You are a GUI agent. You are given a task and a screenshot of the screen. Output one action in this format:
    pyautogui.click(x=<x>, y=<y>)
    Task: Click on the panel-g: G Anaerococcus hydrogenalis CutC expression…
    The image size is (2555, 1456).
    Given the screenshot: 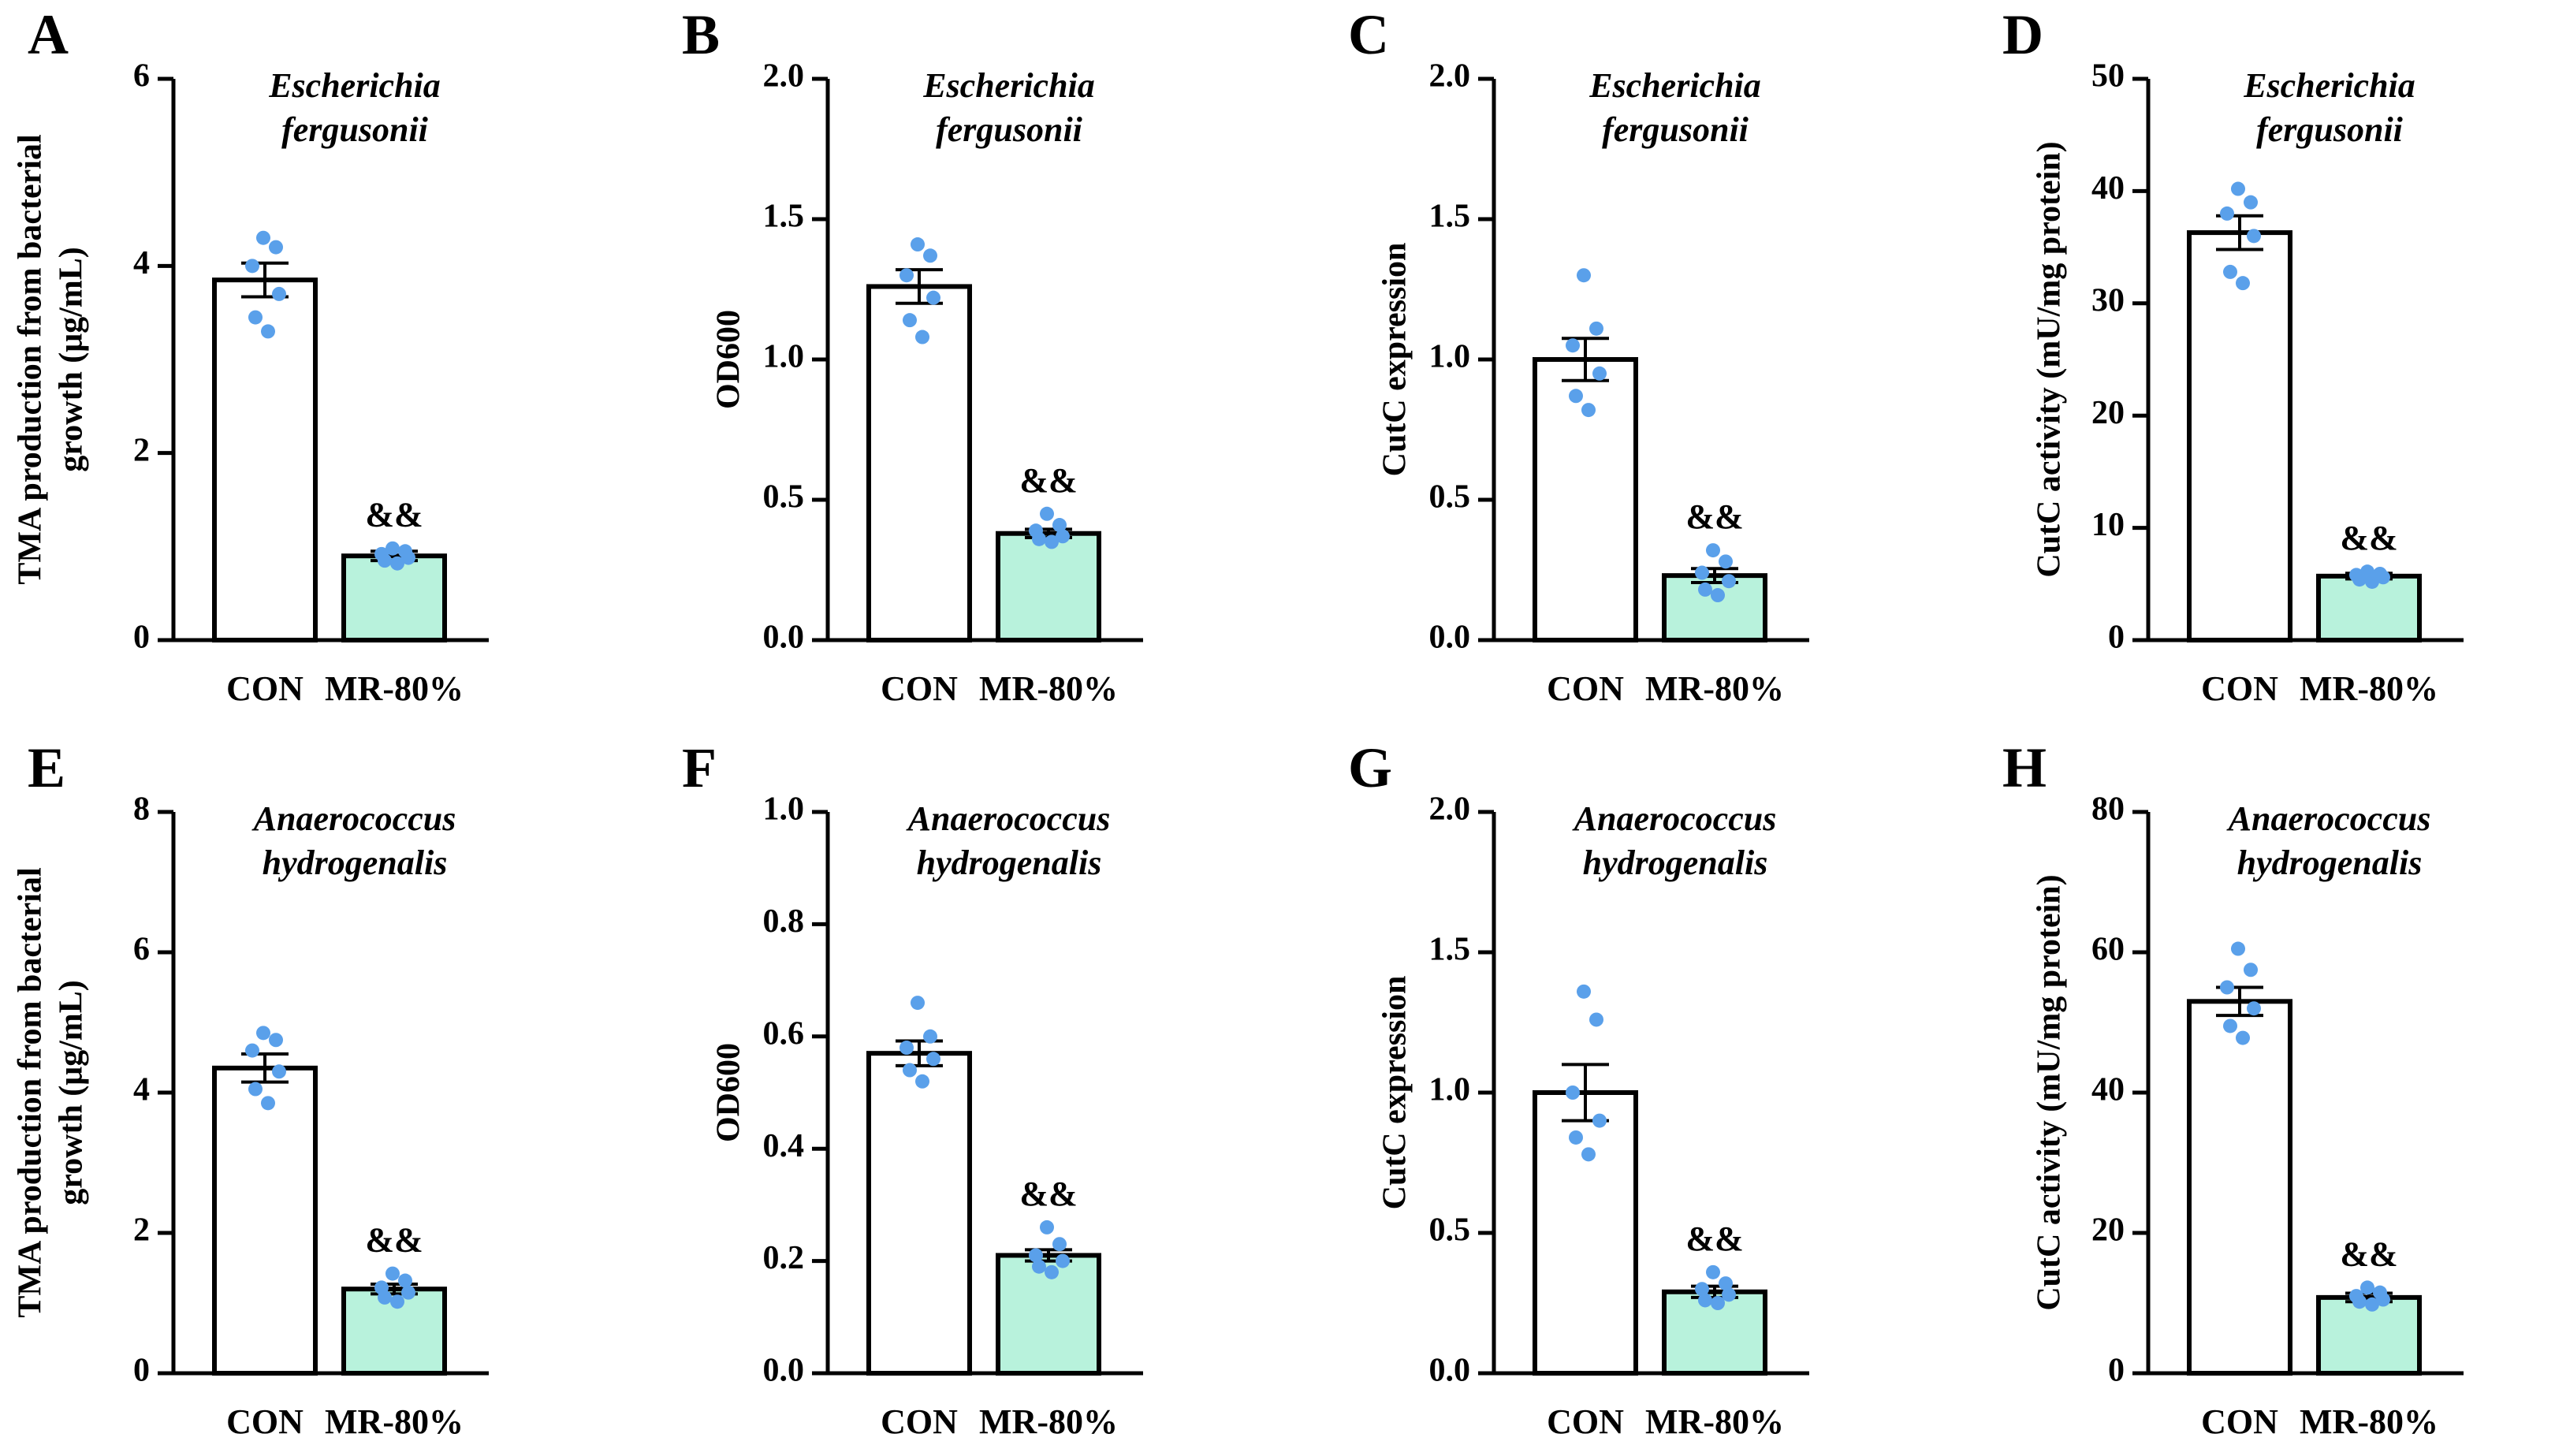 What is the action you would take?
    pyautogui.click(x=1578, y=1088)
    